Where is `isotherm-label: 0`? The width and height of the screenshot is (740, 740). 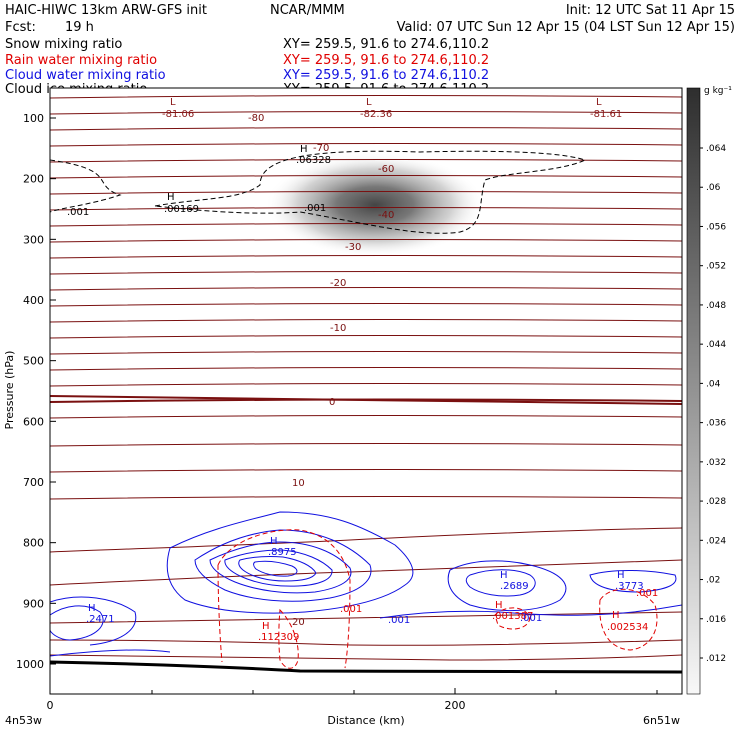 isotherm-label: 0 is located at coordinates (332, 402).